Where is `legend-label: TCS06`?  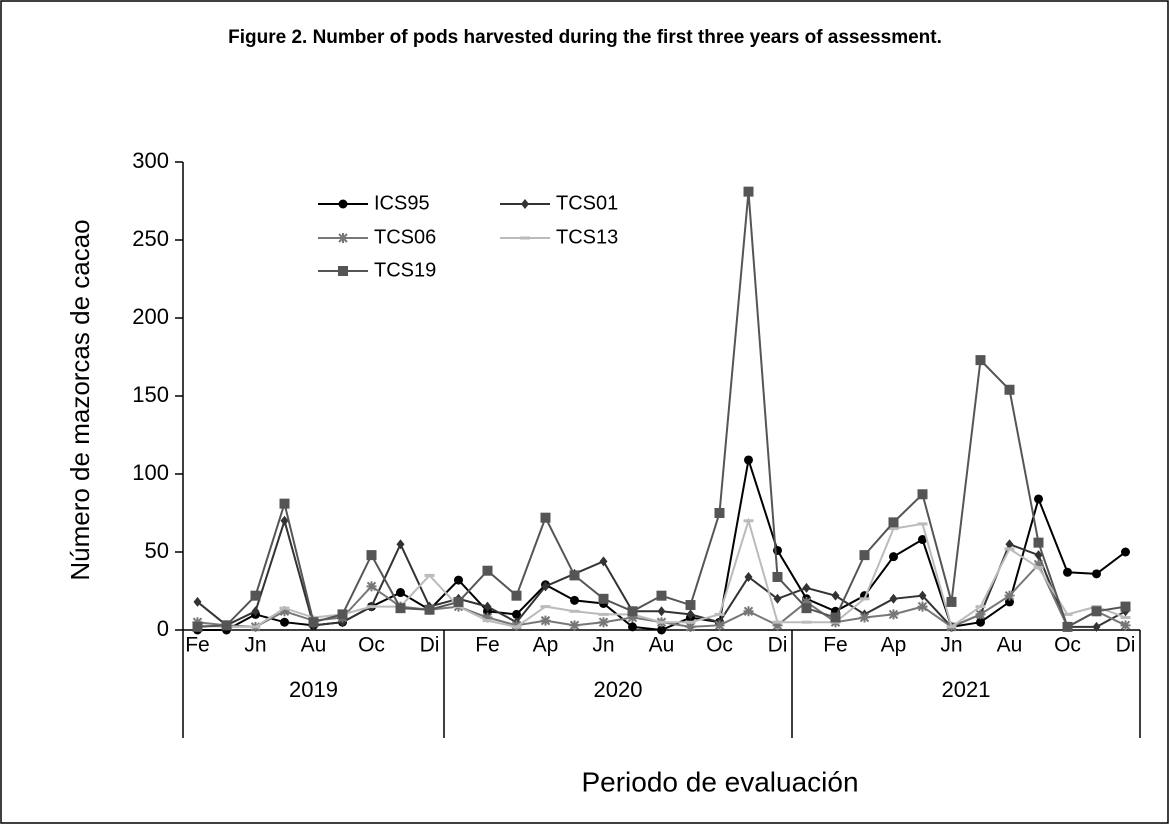 legend-label: TCS06 is located at coordinates (405, 237).